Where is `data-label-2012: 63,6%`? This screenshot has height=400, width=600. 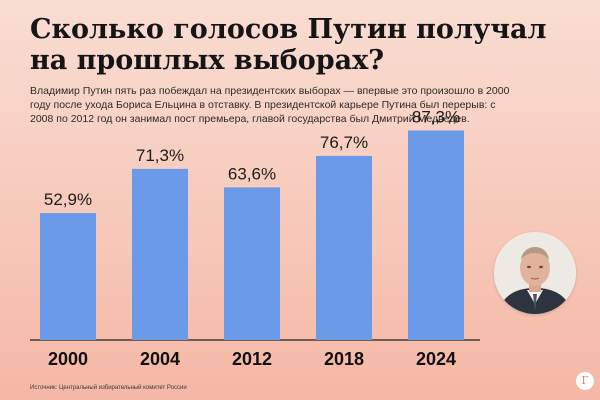 data-label-2012: 63,6% is located at coordinates (252, 173).